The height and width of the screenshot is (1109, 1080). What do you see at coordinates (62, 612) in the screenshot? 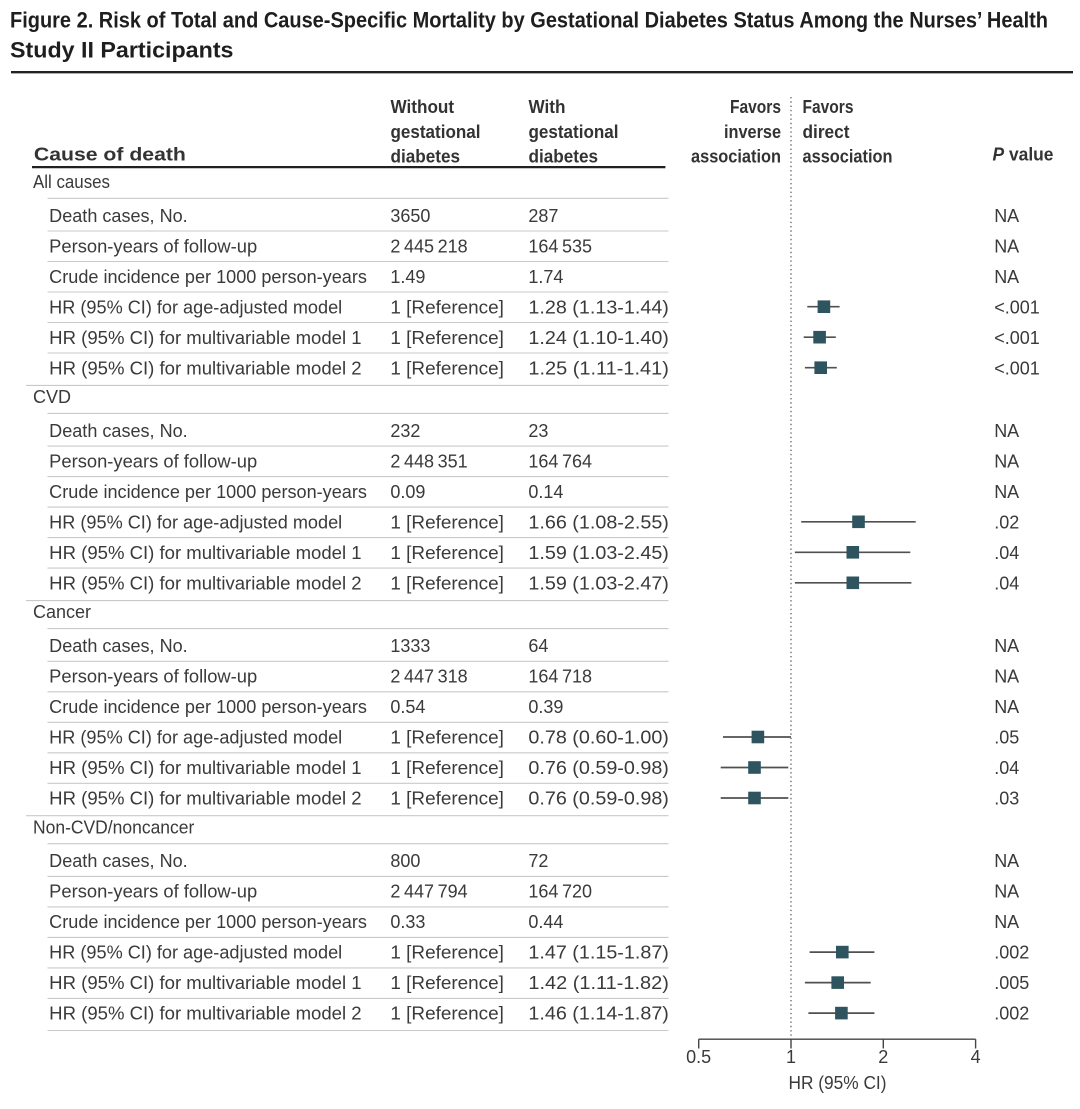
I see `svg-text: Cancer` at bounding box center [62, 612].